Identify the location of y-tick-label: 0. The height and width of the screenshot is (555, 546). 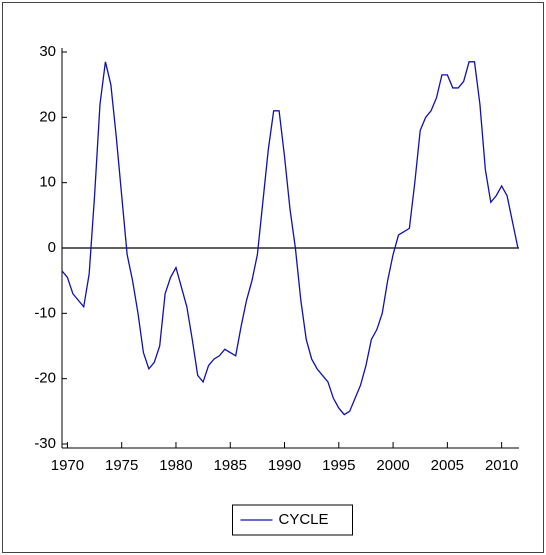
(52, 247).